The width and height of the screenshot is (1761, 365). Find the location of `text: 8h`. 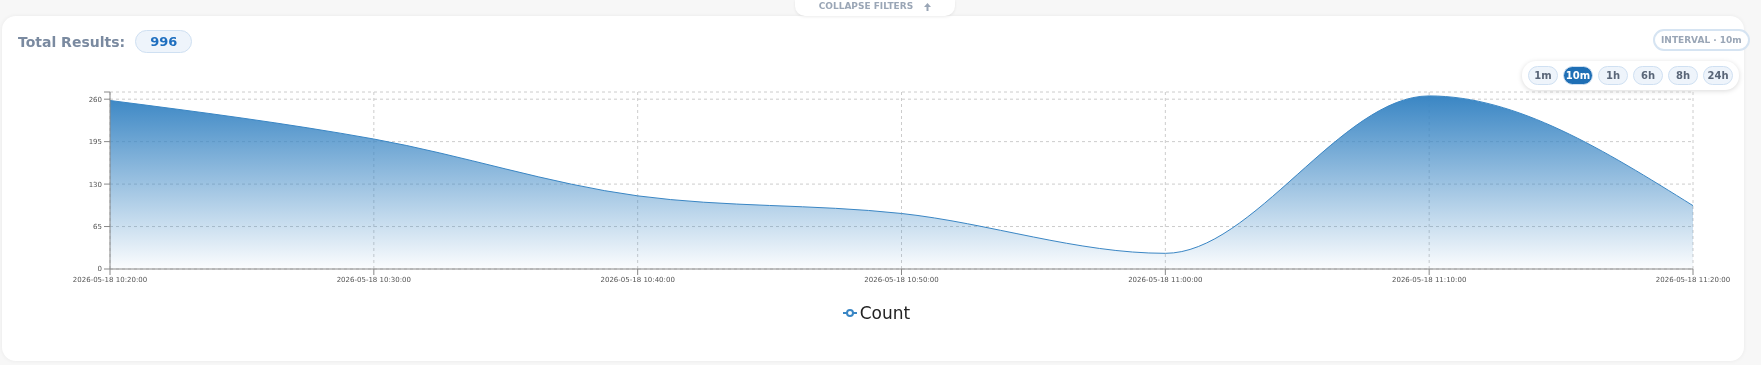

text: 8h is located at coordinates (1683, 75).